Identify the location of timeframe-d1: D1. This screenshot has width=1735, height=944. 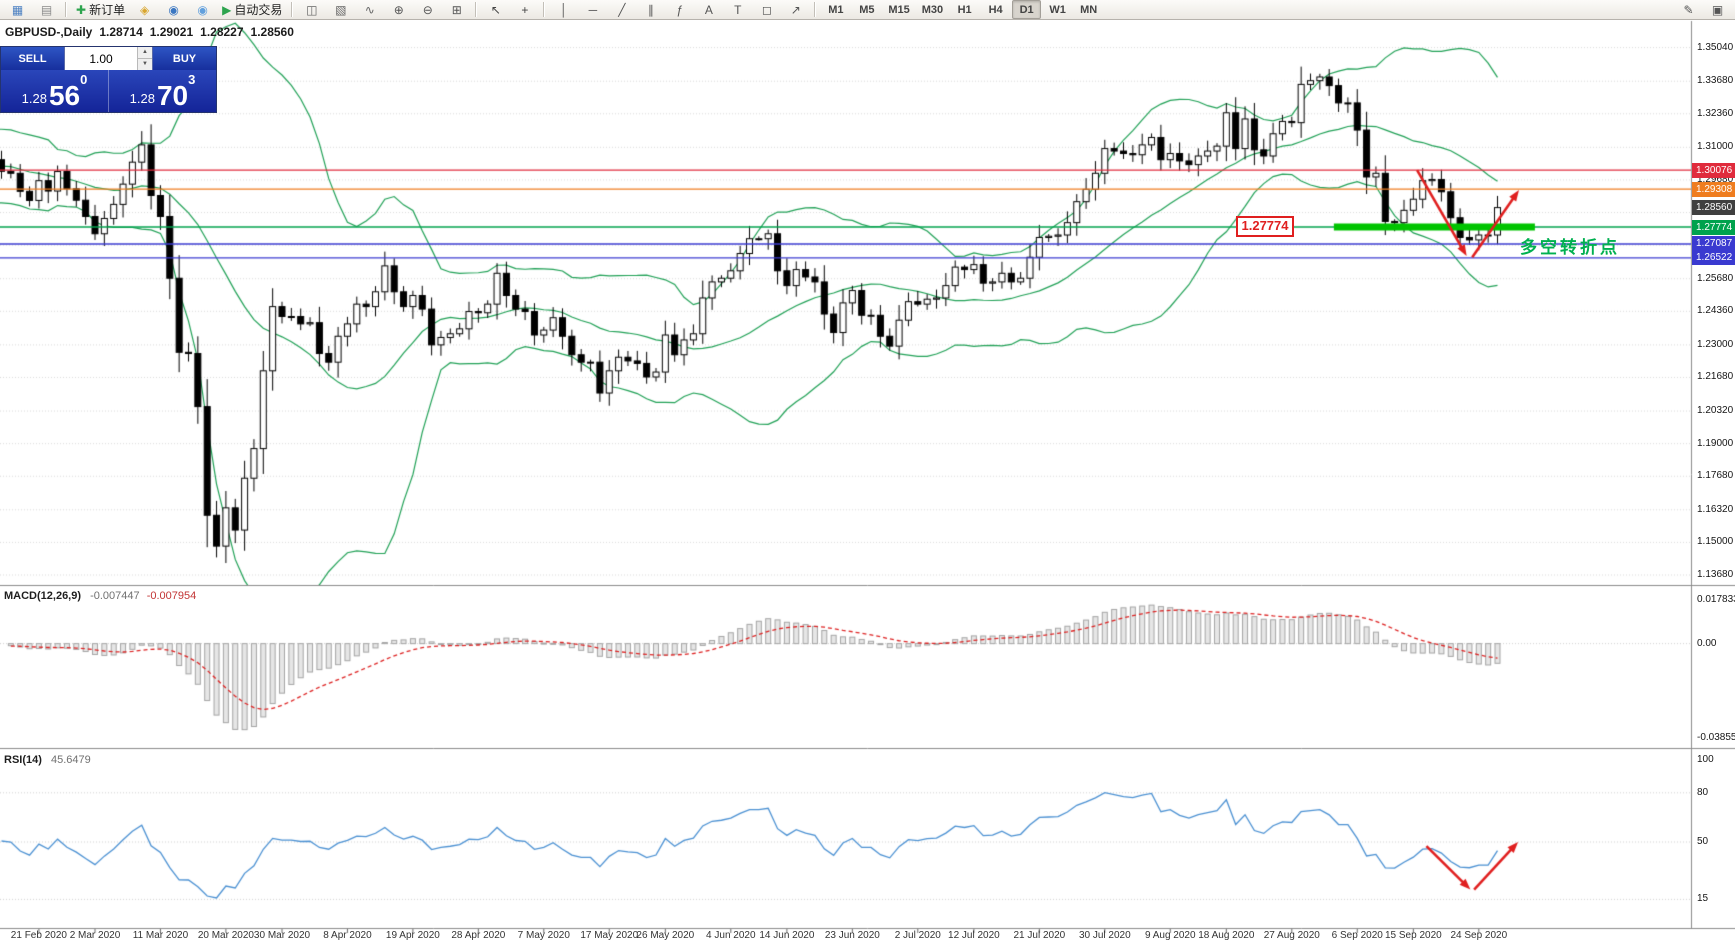
(1027, 9).